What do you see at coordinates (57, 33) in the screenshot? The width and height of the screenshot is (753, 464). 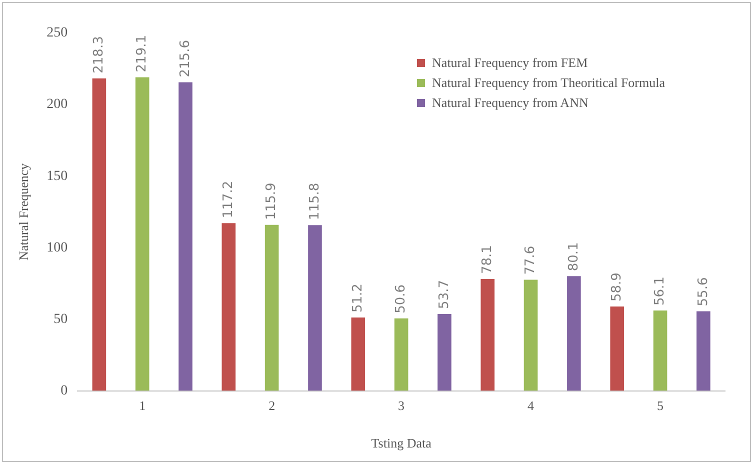 I see `y-tick-label: 250` at bounding box center [57, 33].